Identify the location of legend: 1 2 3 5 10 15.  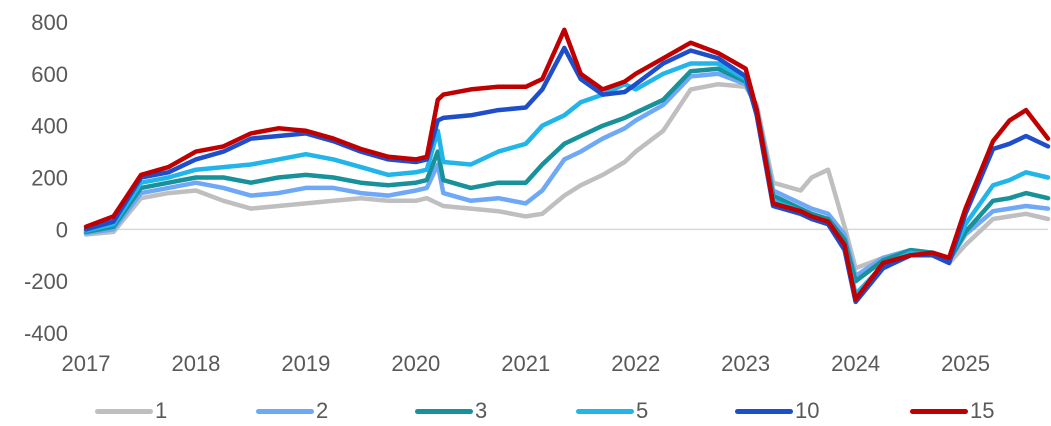
(525, 411).